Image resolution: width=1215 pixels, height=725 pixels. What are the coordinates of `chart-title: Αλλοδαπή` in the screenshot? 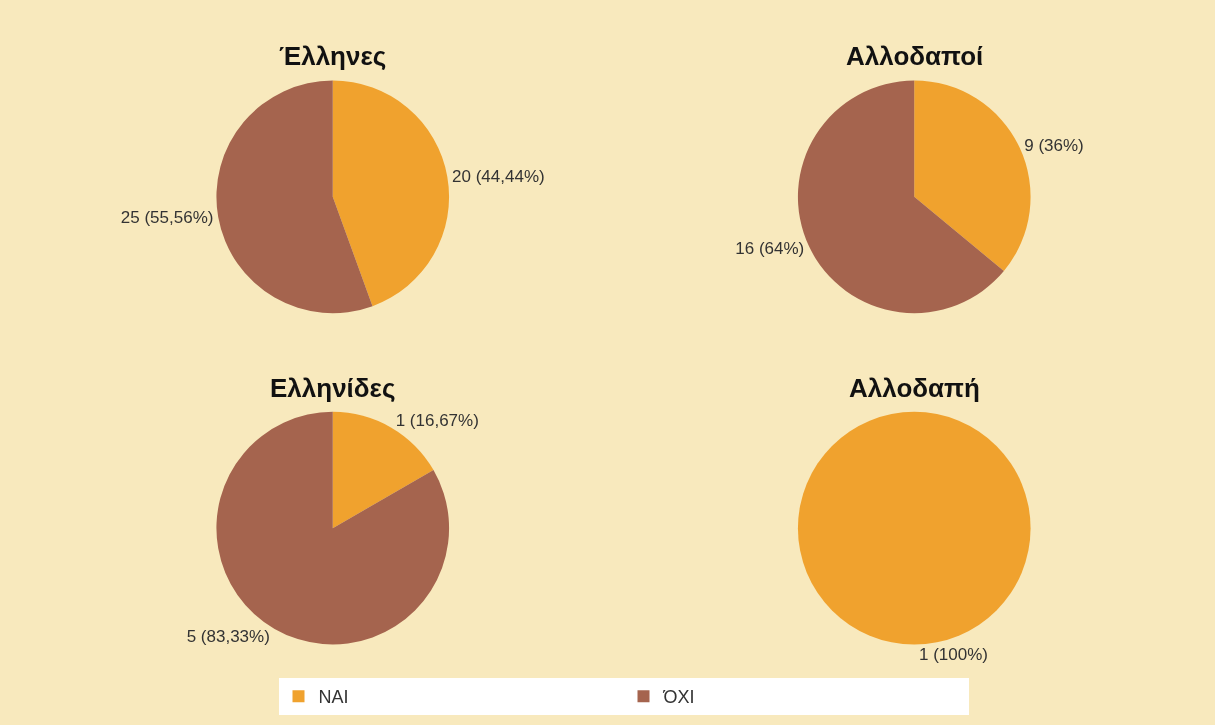 It's located at (914, 388).